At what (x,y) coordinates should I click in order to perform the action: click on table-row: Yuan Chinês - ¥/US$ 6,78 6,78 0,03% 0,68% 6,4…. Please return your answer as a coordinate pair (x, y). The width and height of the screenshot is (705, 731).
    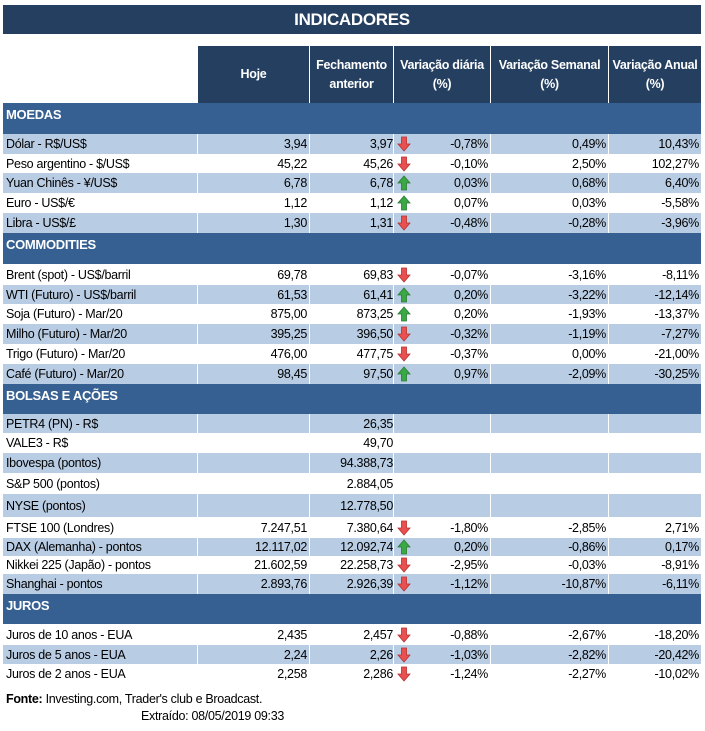
    Looking at the image, I should click on (352, 183).